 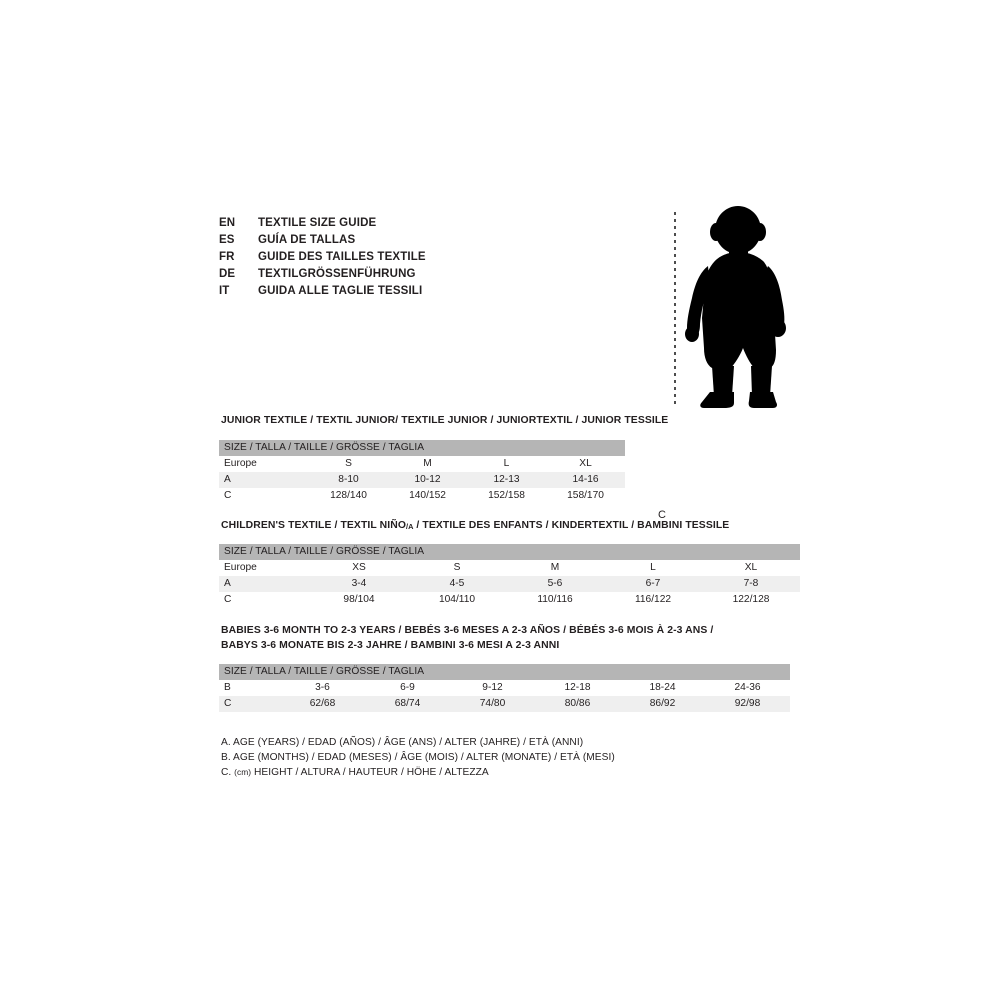 What do you see at coordinates (427, 495) in the screenshot?
I see `junior-cell: 140/152` at bounding box center [427, 495].